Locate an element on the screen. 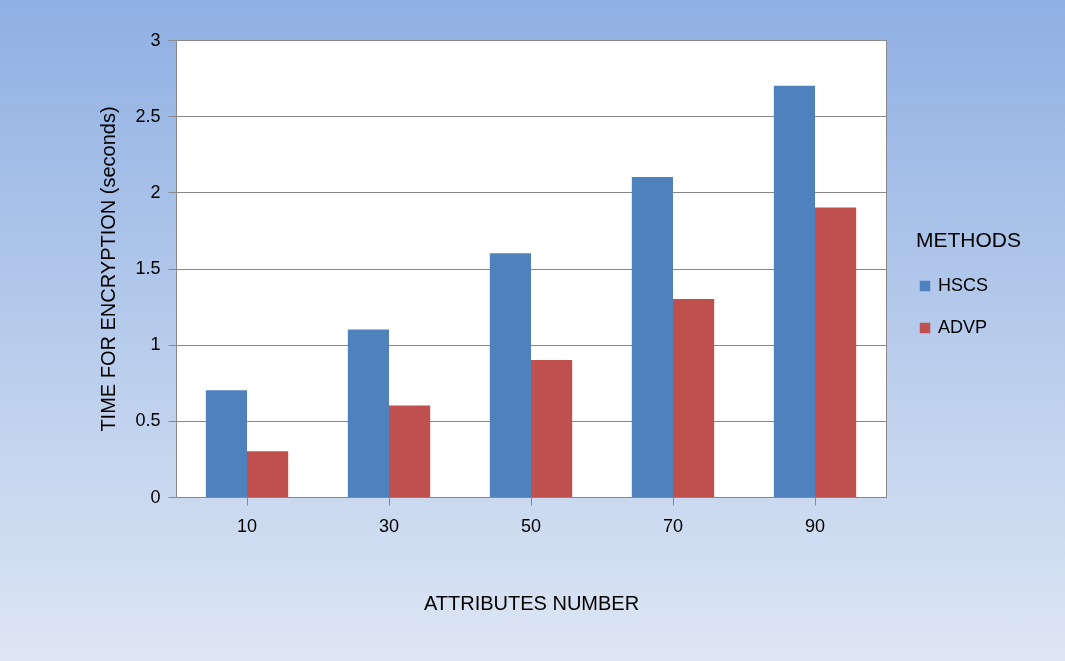  x-tick-label: 90 is located at coordinates (815, 525).